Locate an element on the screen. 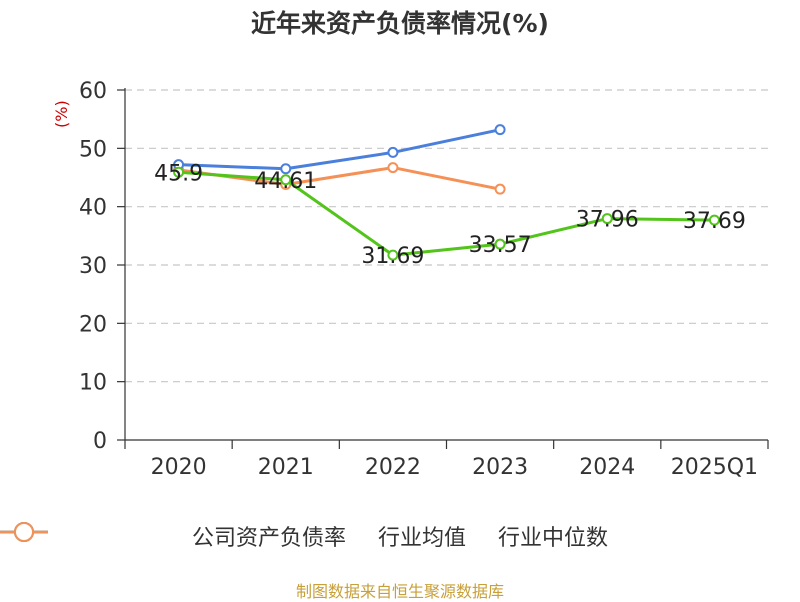  legend-label-company: 公司资产负债率 is located at coordinates (268, 538).